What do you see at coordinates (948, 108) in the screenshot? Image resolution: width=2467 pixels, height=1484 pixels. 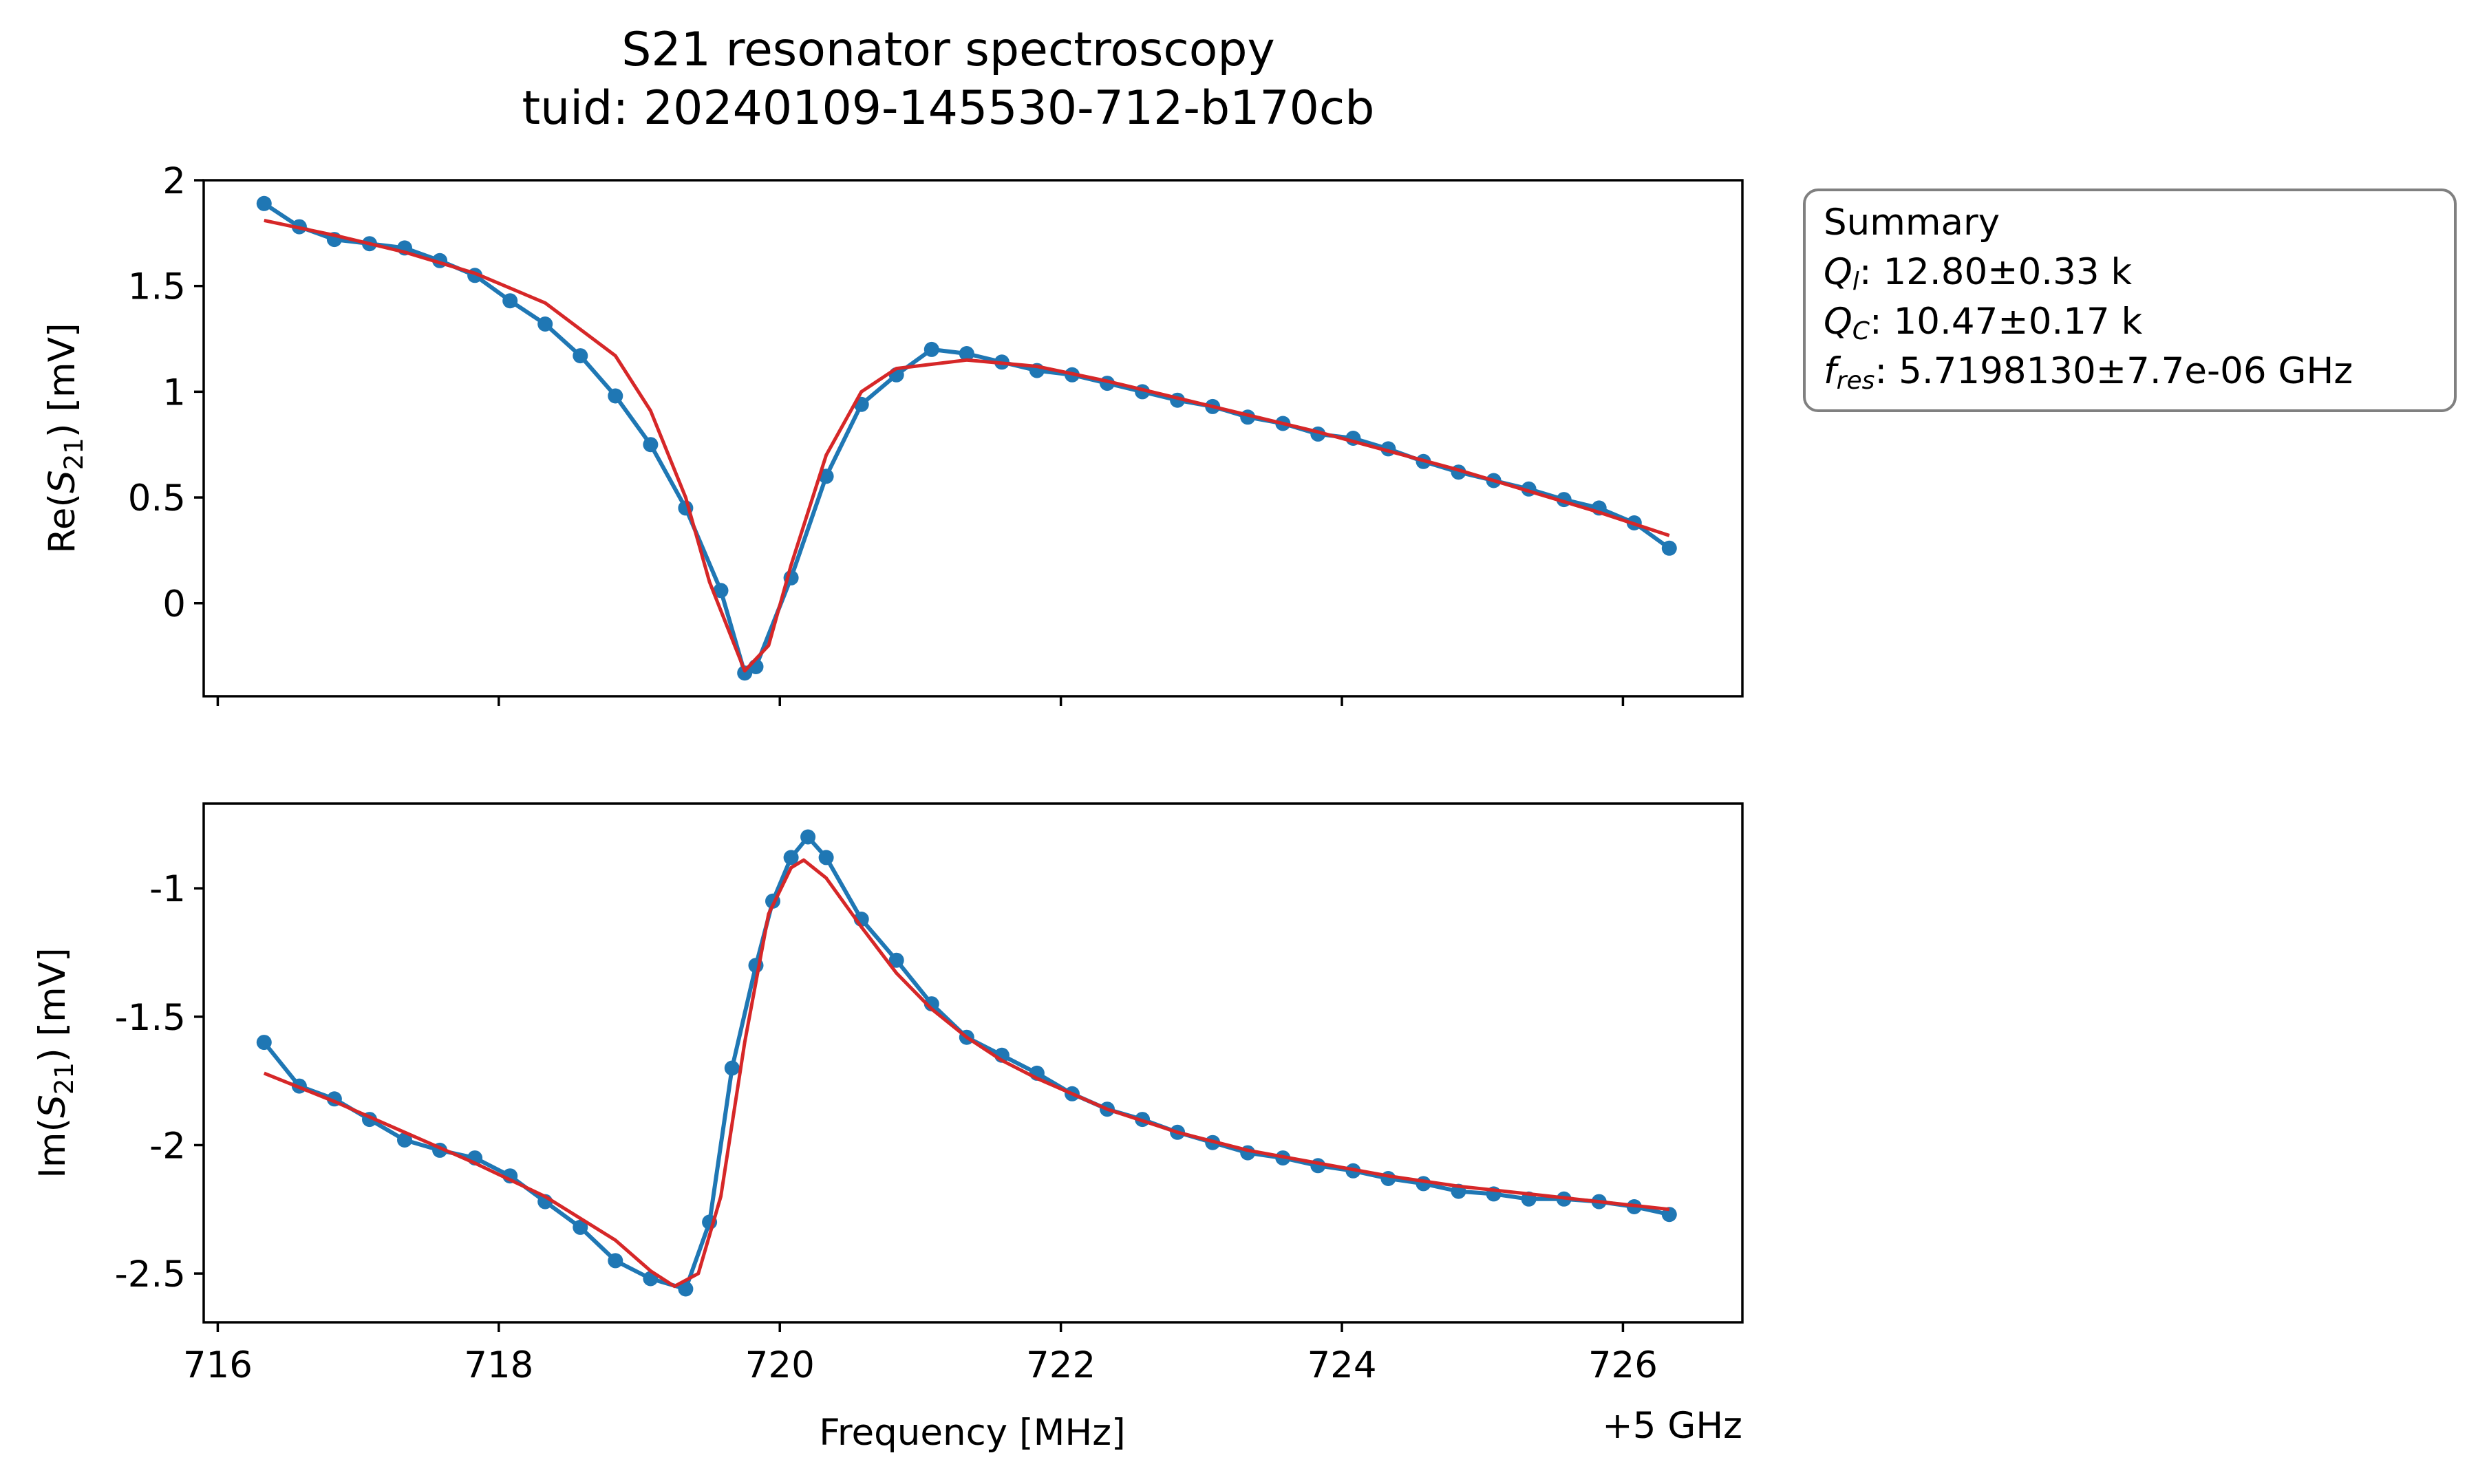 I see `chart-title-line2: tuid: 20240109-145530-712-b170cb` at bounding box center [948, 108].